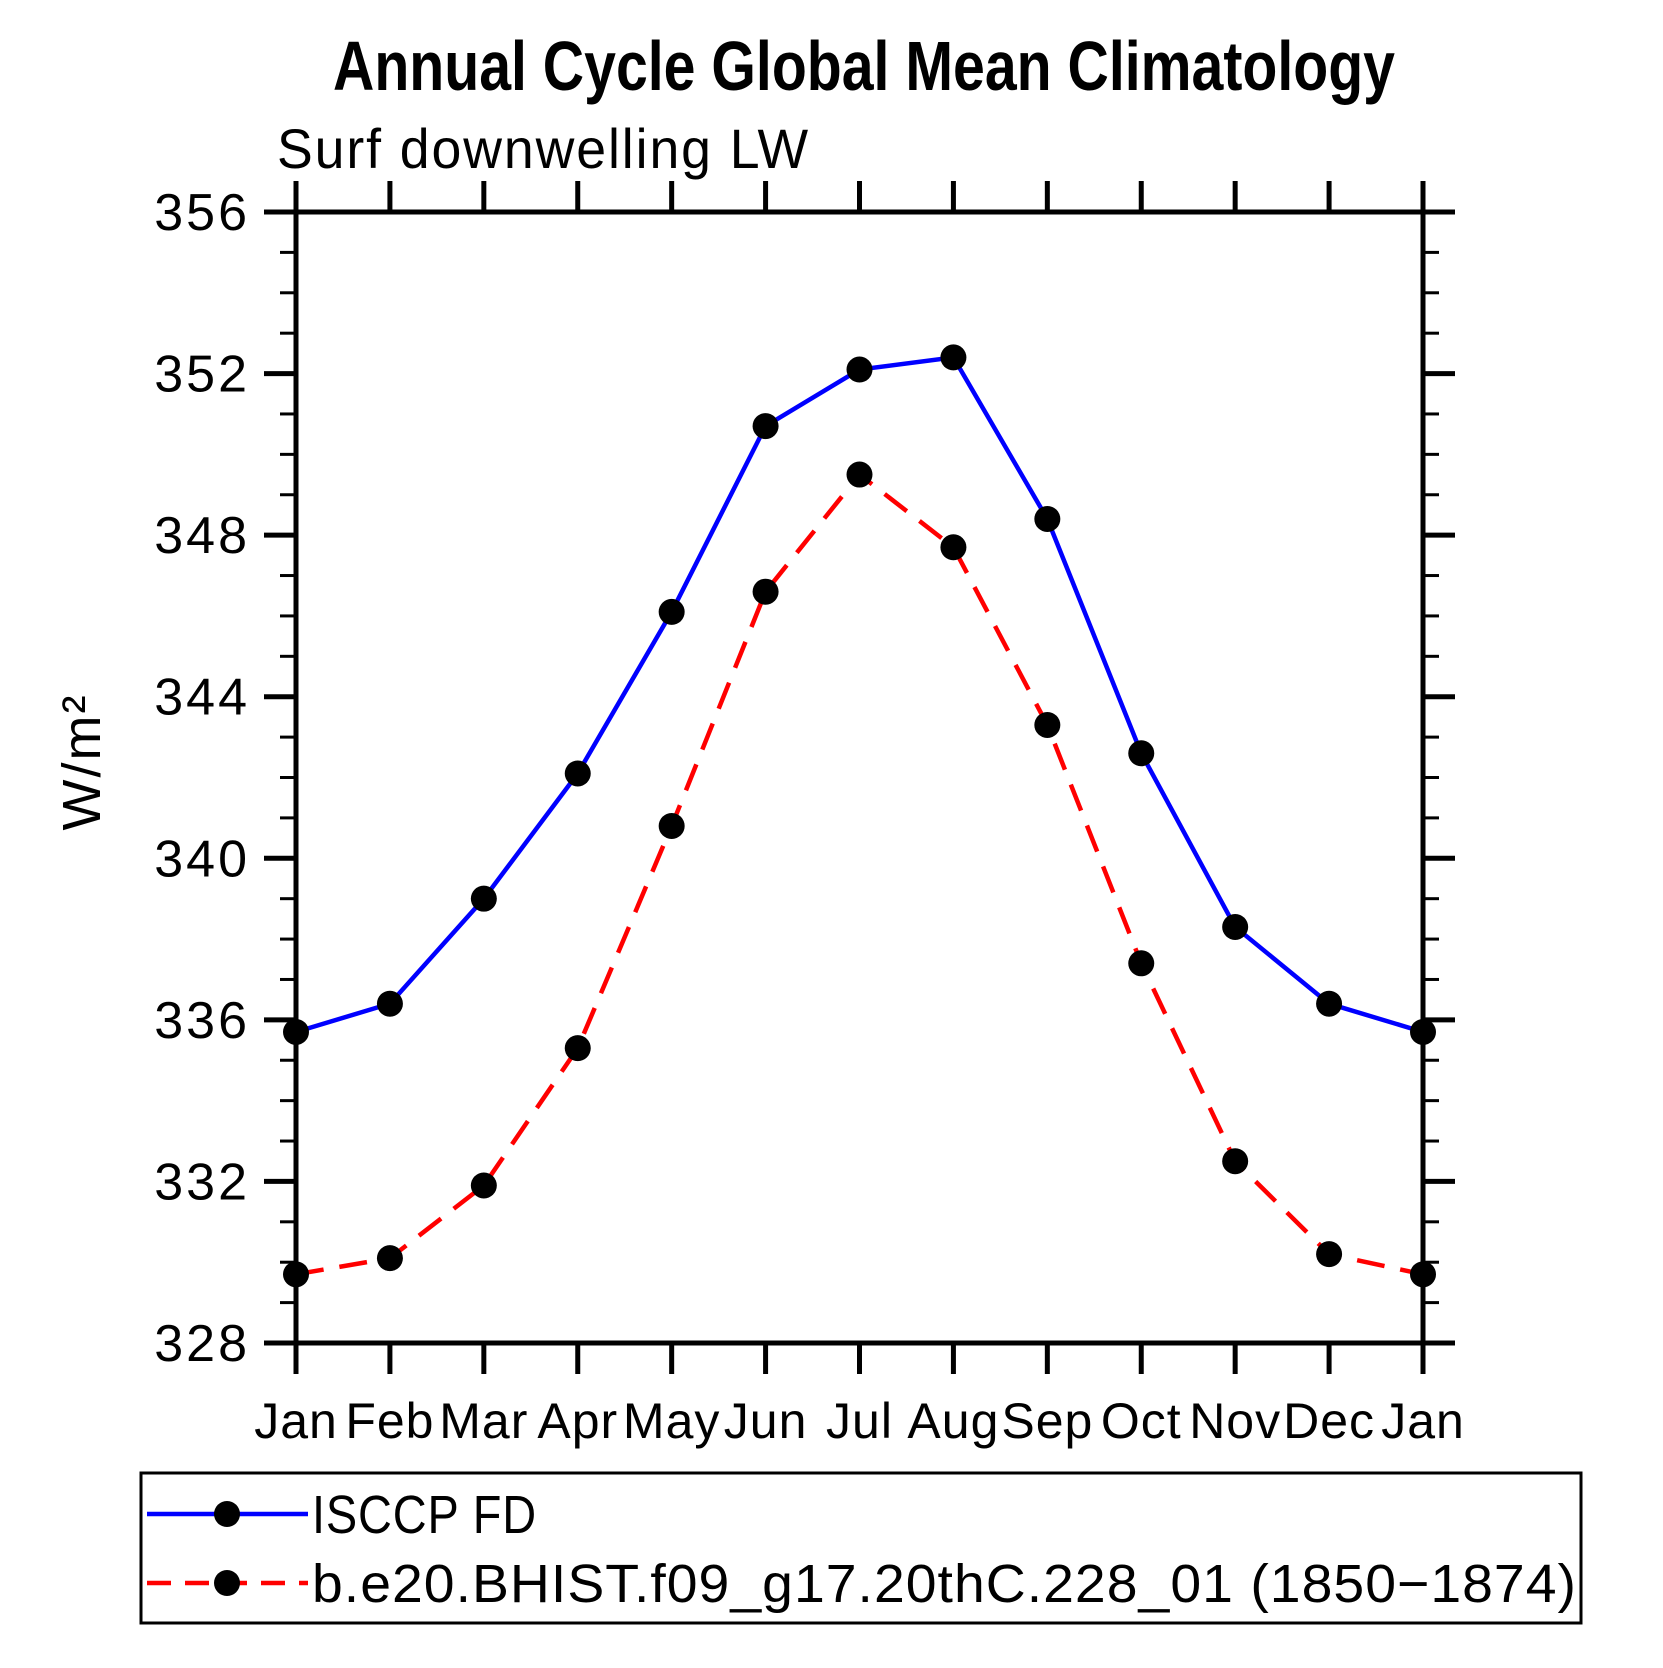 The image size is (1663, 1668). What do you see at coordinates (1329, 1421) in the screenshot?
I see `x-tick-label: Dec` at bounding box center [1329, 1421].